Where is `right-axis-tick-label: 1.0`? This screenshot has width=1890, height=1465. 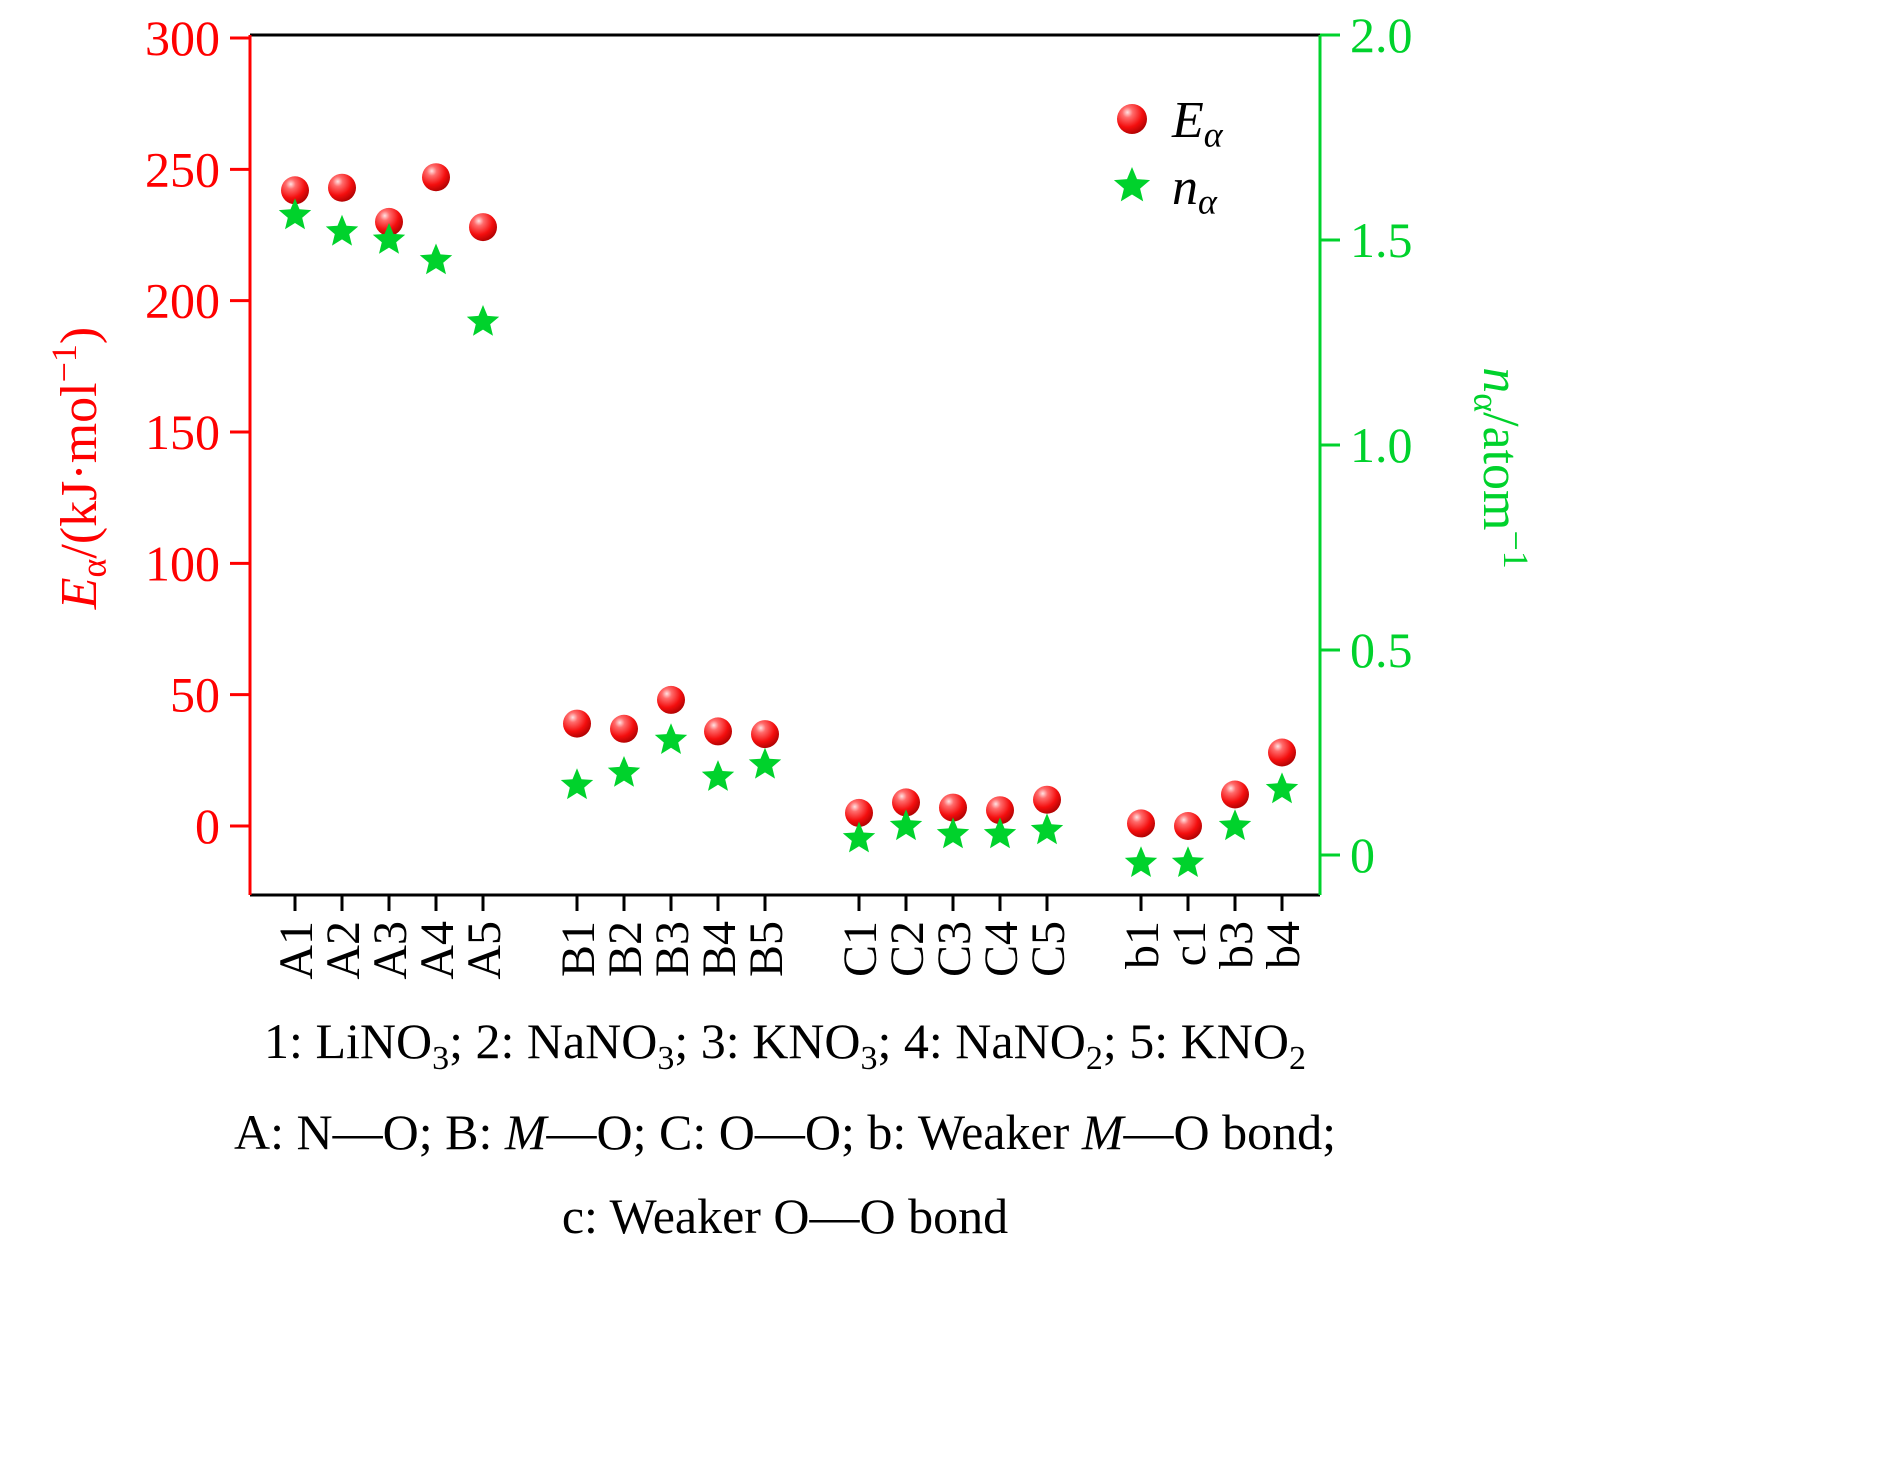
right-axis-tick-label: 1.0 is located at coordinates (1381, 445).